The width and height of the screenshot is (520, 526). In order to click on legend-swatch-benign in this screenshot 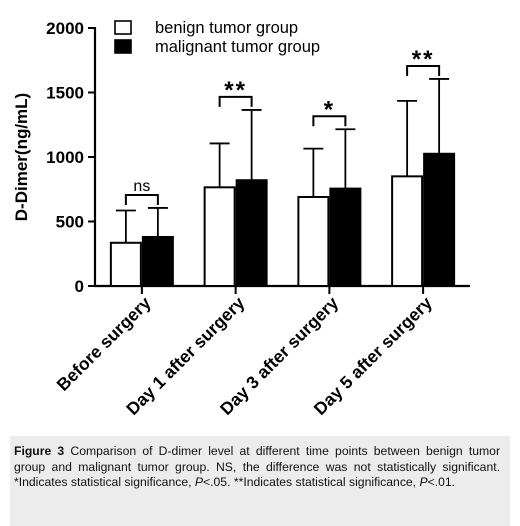, I will do `click(123, 27)`.